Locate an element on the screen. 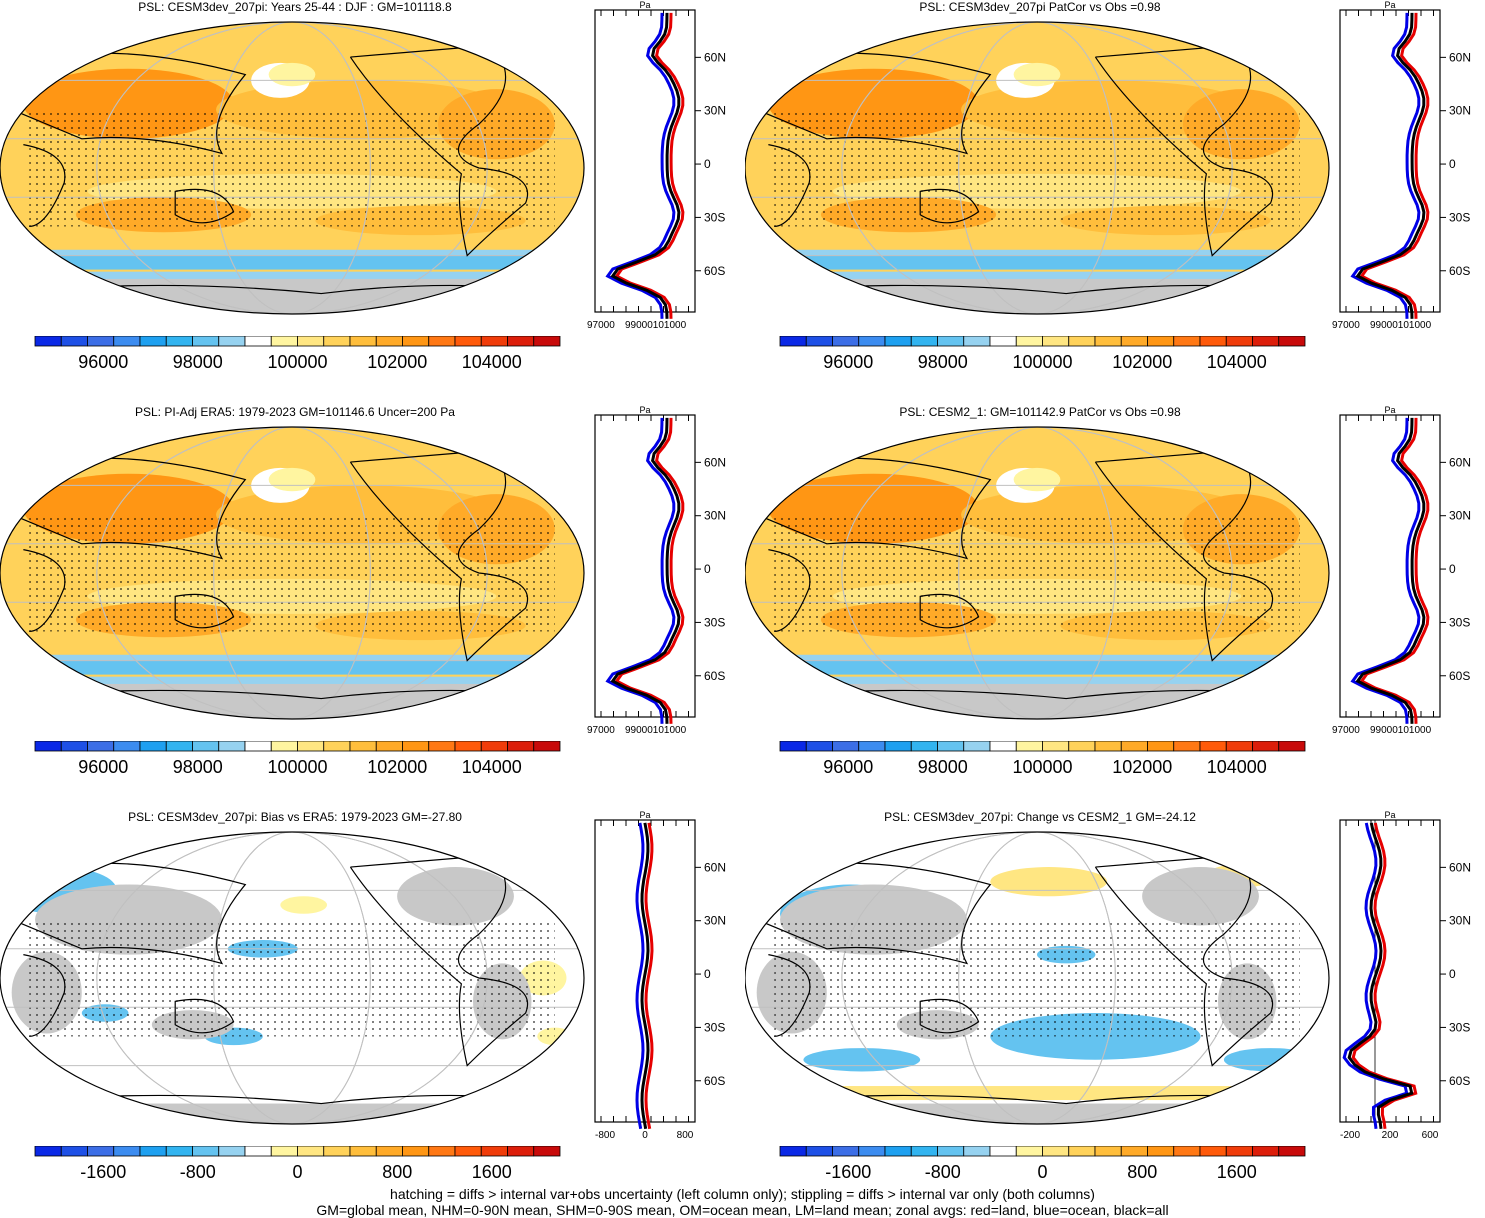  zonal-x-tick: -200 is located at coordinates (1350, 1135).